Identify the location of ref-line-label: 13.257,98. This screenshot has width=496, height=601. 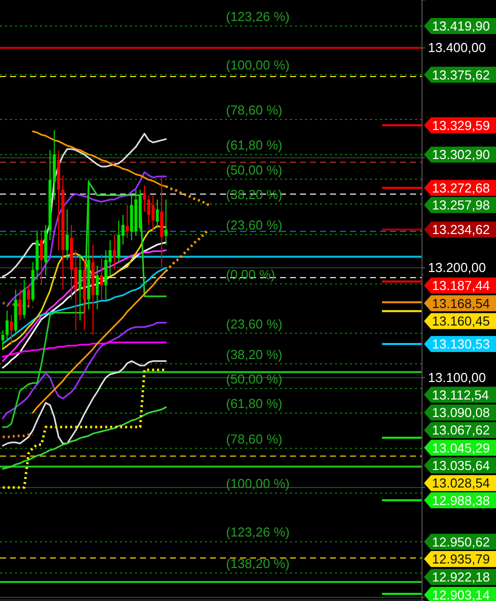
(461, 205).